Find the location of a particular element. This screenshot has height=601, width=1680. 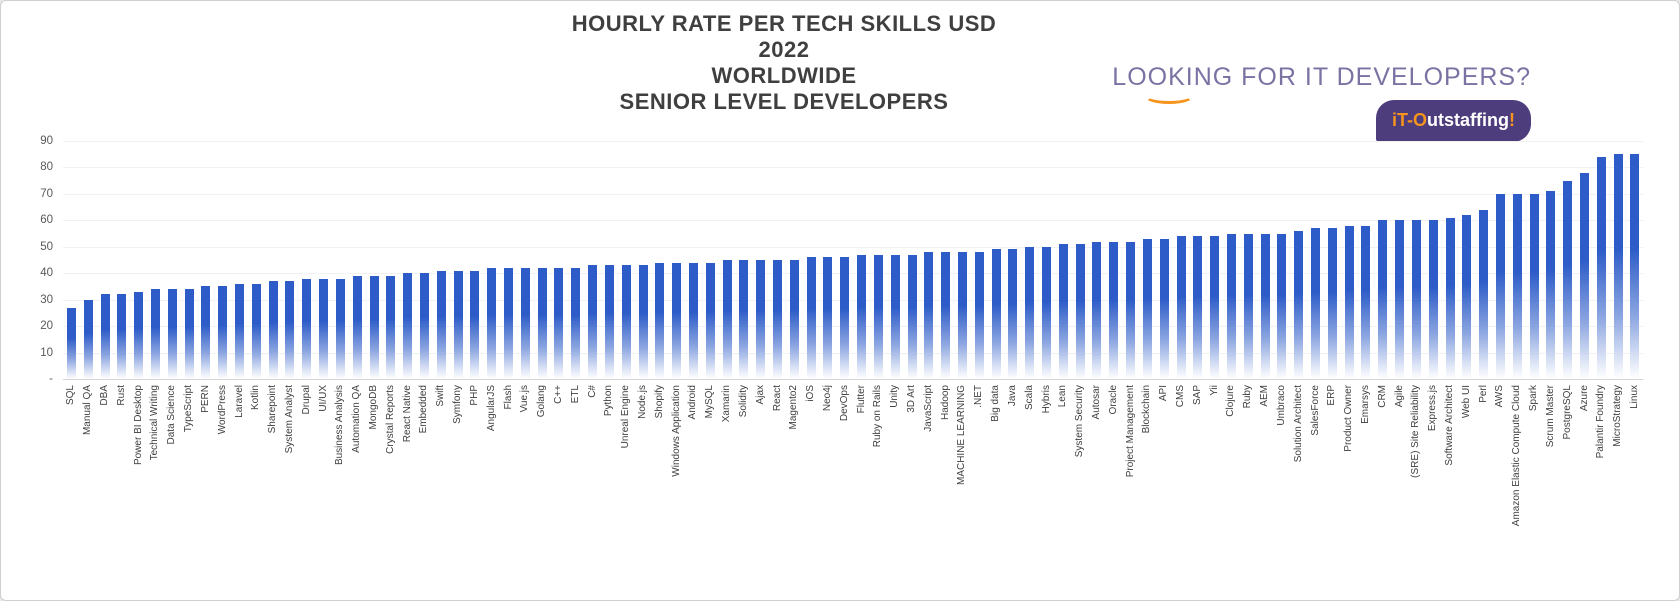

x-label-column: MySQL is located at coordinates (710, 487).